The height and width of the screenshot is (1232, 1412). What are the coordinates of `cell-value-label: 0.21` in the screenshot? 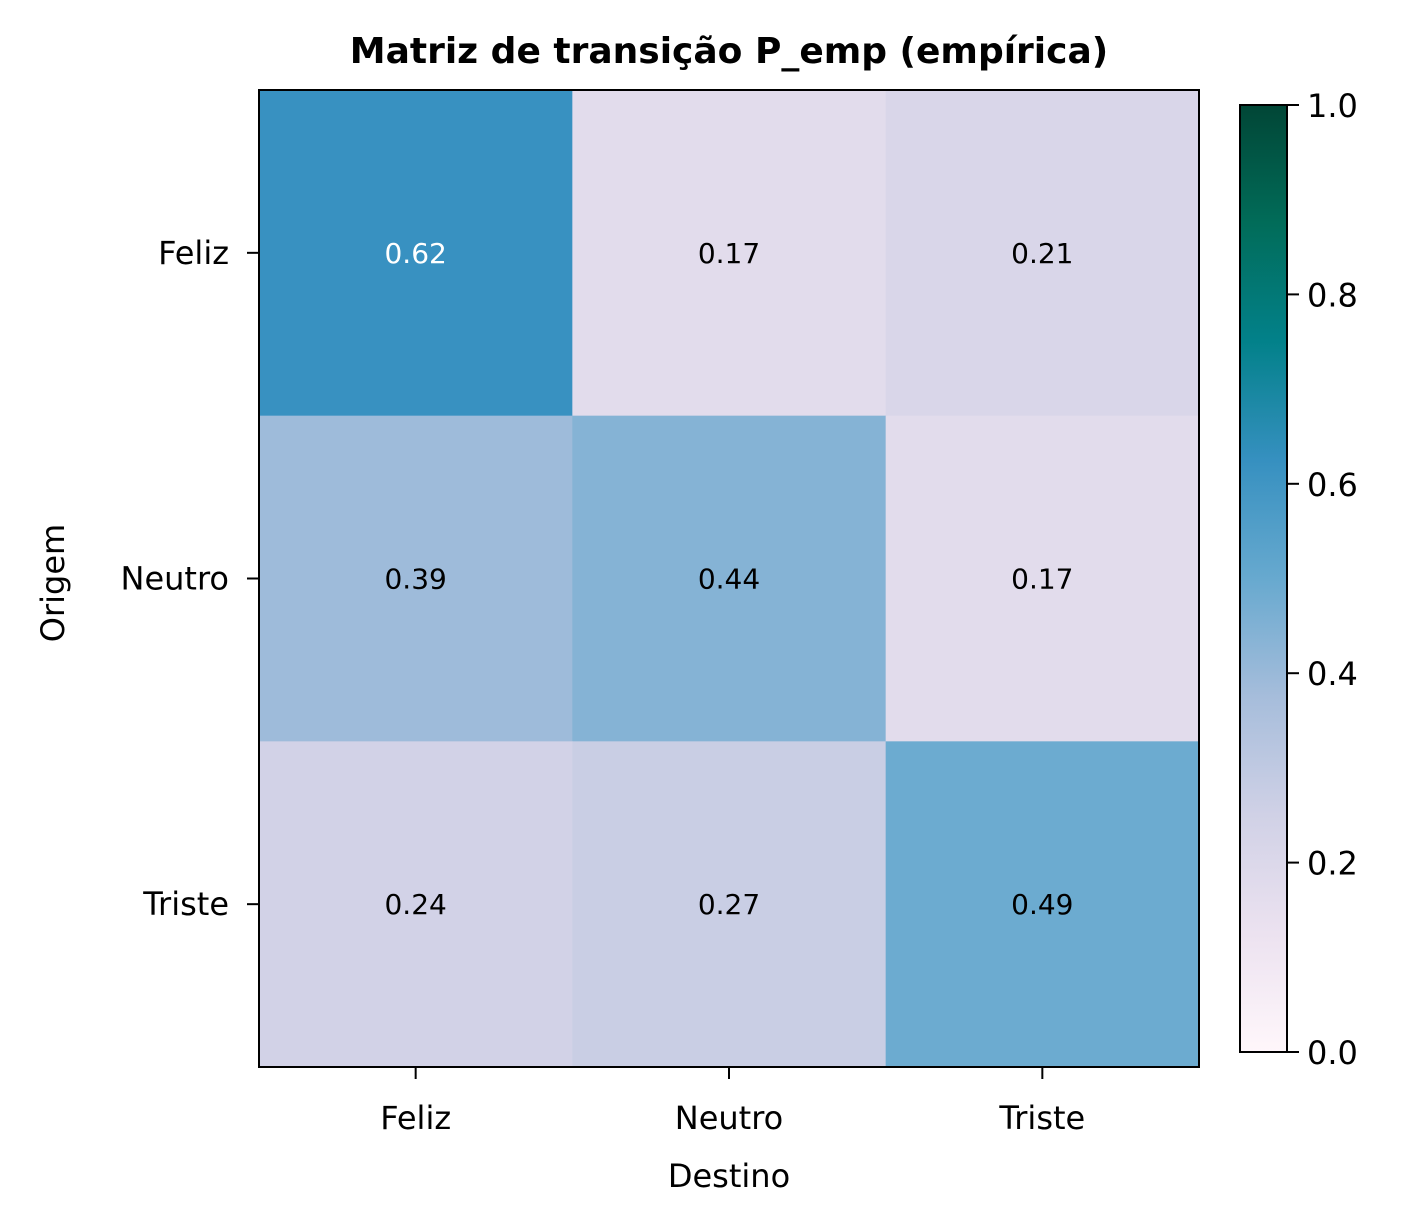 It's located at (1042, 253).